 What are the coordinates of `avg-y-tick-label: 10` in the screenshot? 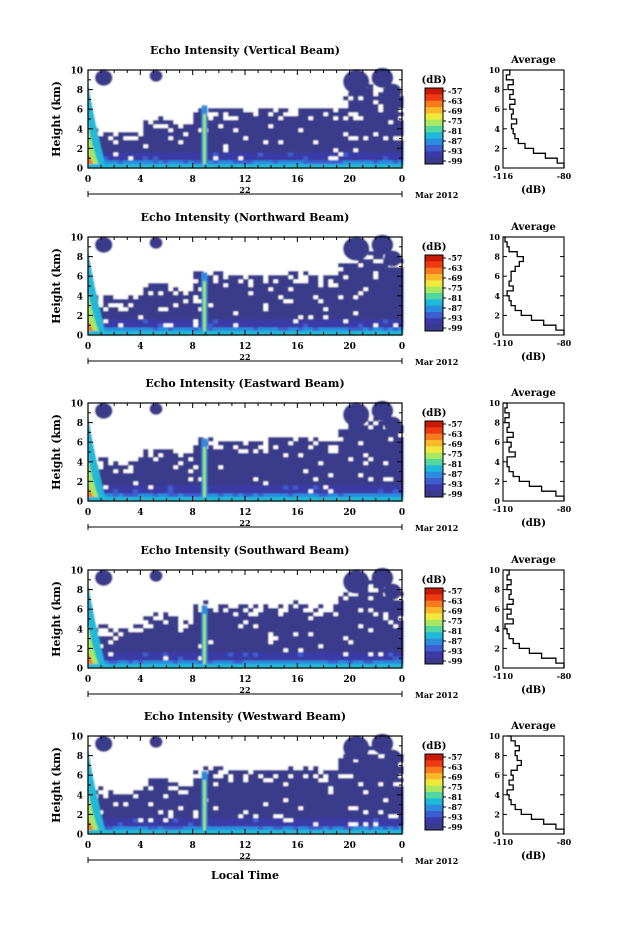 It's located at (495, 237).